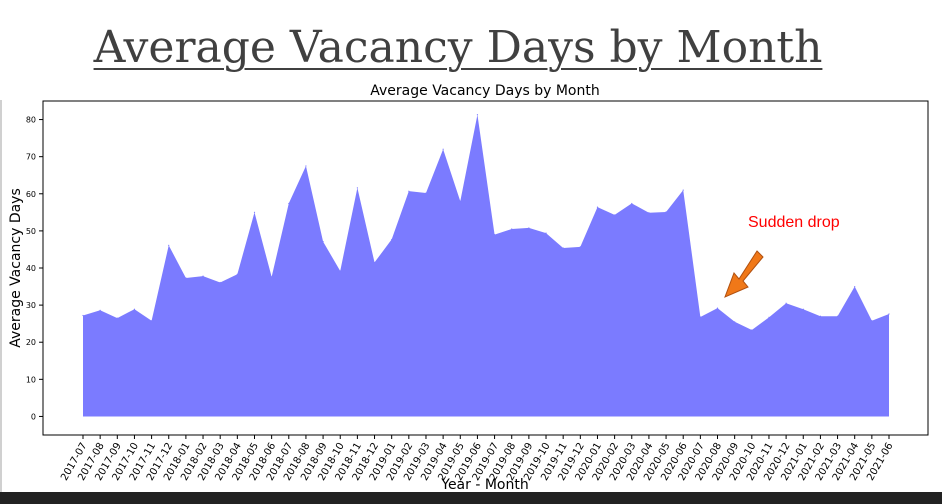  I want to click on annotation: Sudden drop, so click(782, 256).